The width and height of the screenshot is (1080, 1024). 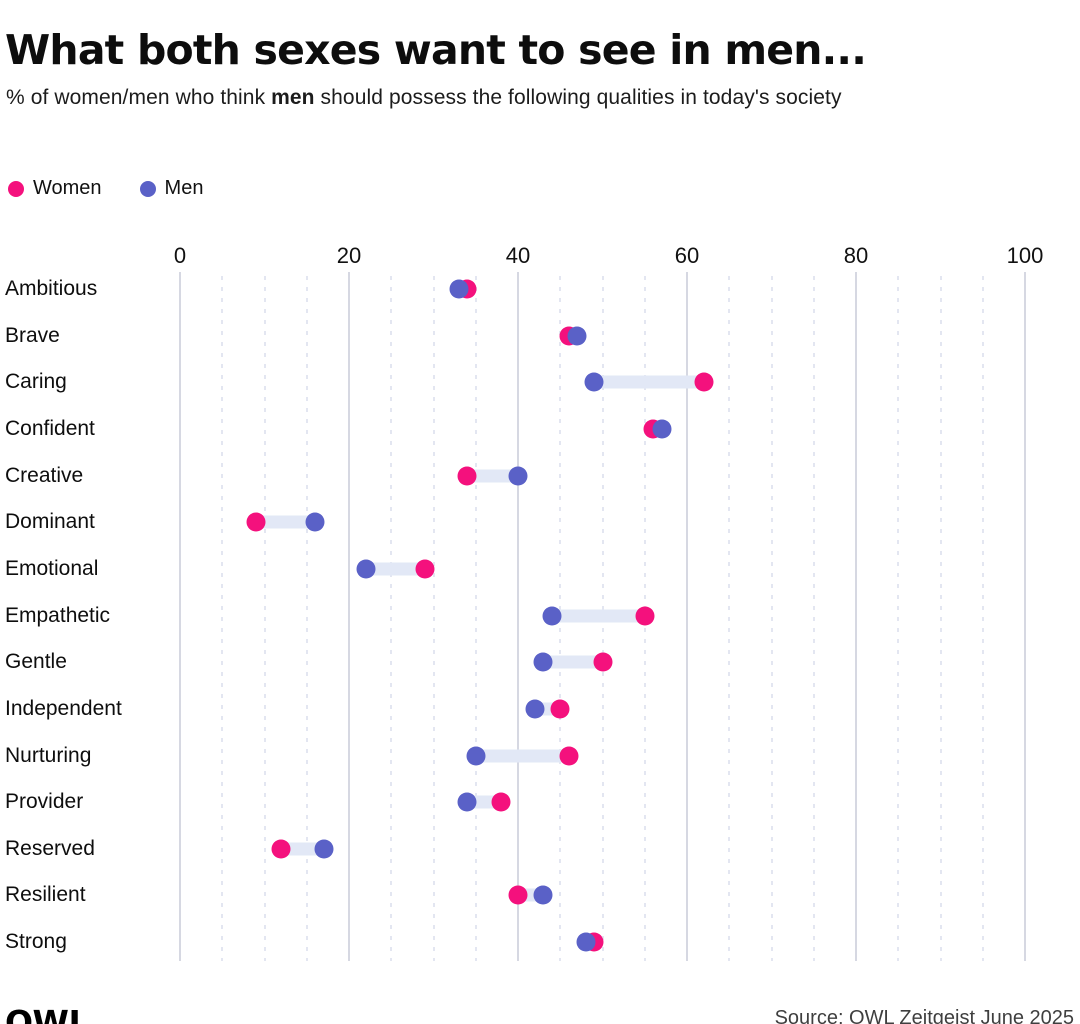 What do you see at coordinates (139, 97) in the screenshot?
I see `subtitle-prefix: % of women/men who think` at bounding box center [139, 97].